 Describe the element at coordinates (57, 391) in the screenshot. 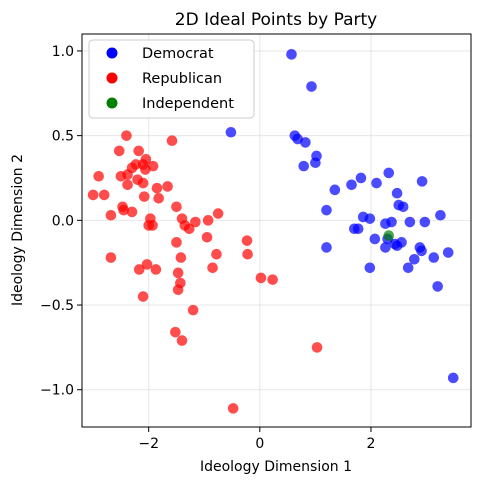

I see `y-tick-label: −1.0` at that location.